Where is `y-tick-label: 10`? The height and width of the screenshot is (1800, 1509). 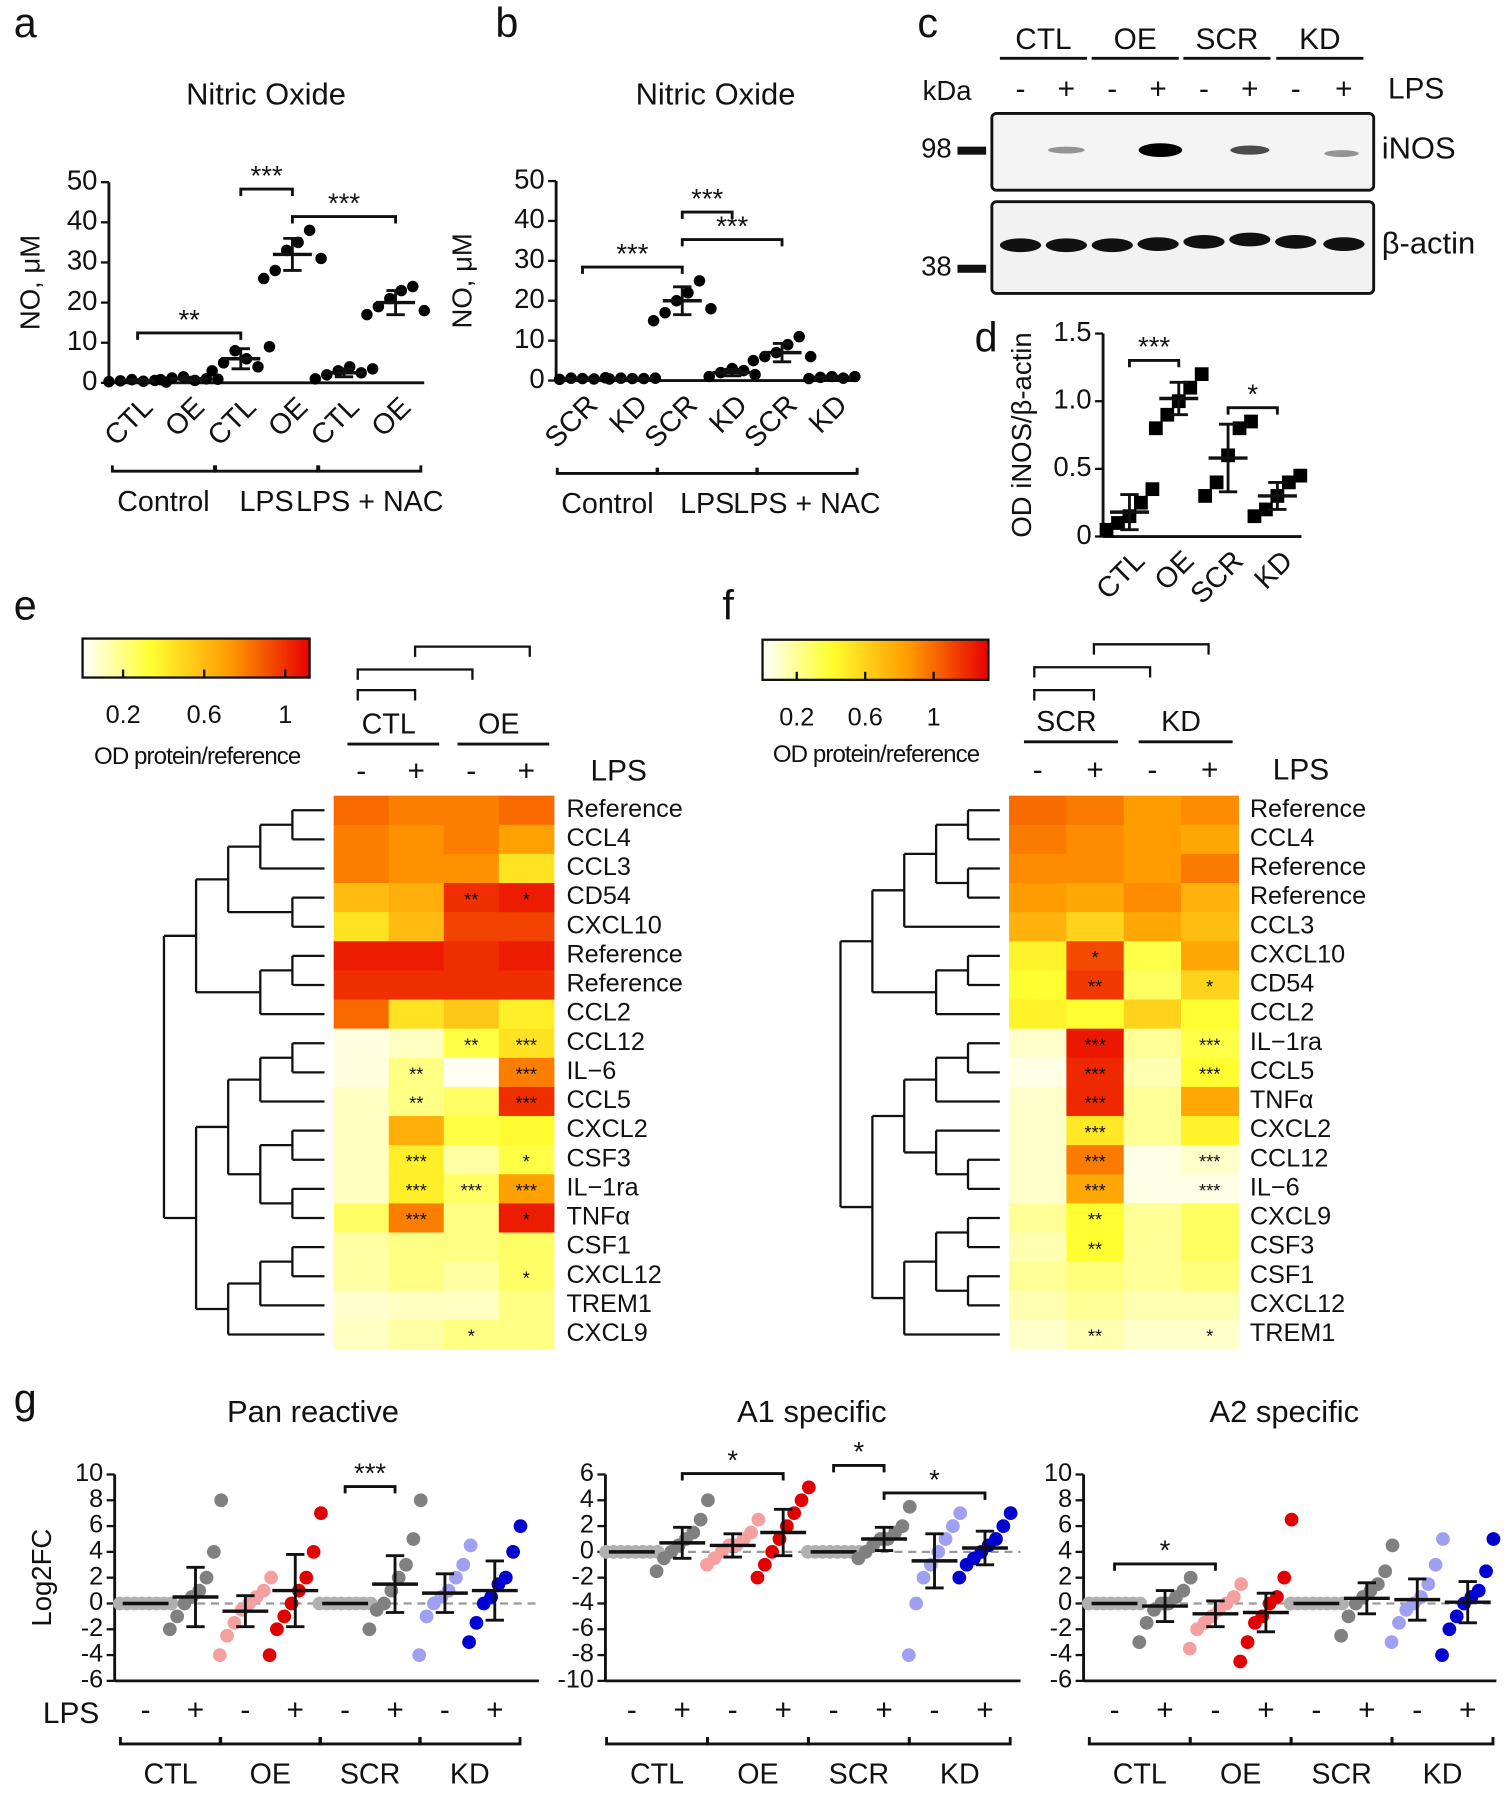
y-tick-label: 10 is located at coordinates (529, 338).